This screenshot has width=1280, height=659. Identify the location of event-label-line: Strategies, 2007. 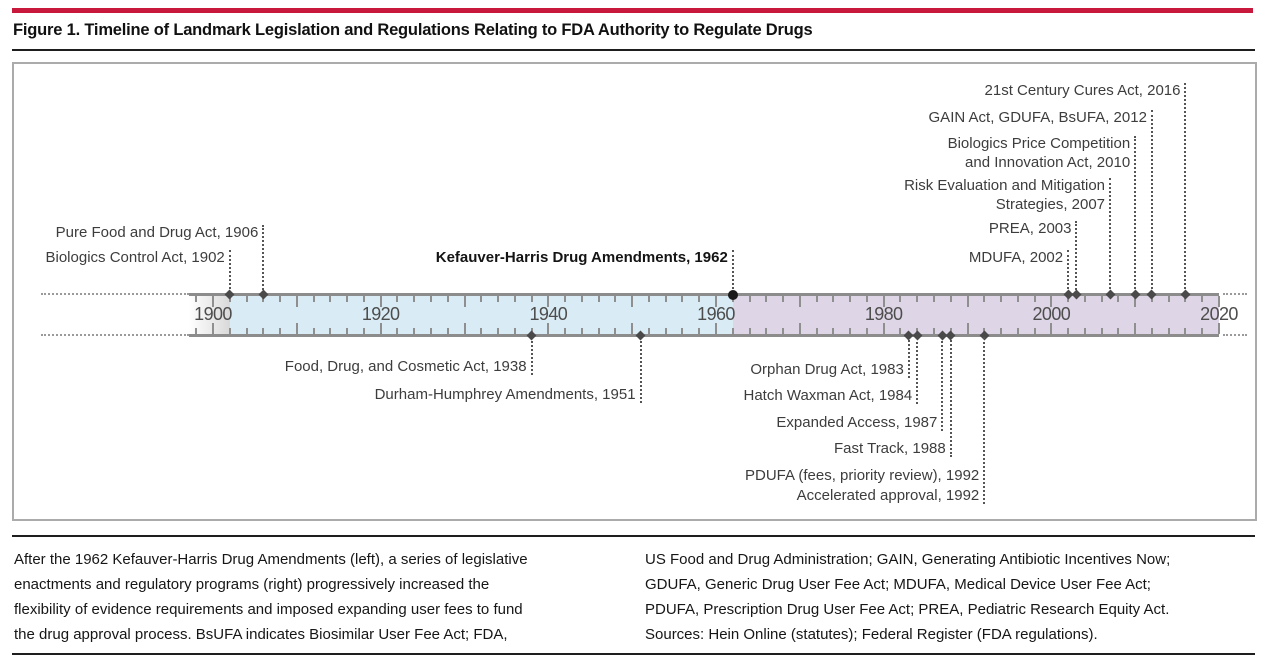
(1050, 204).